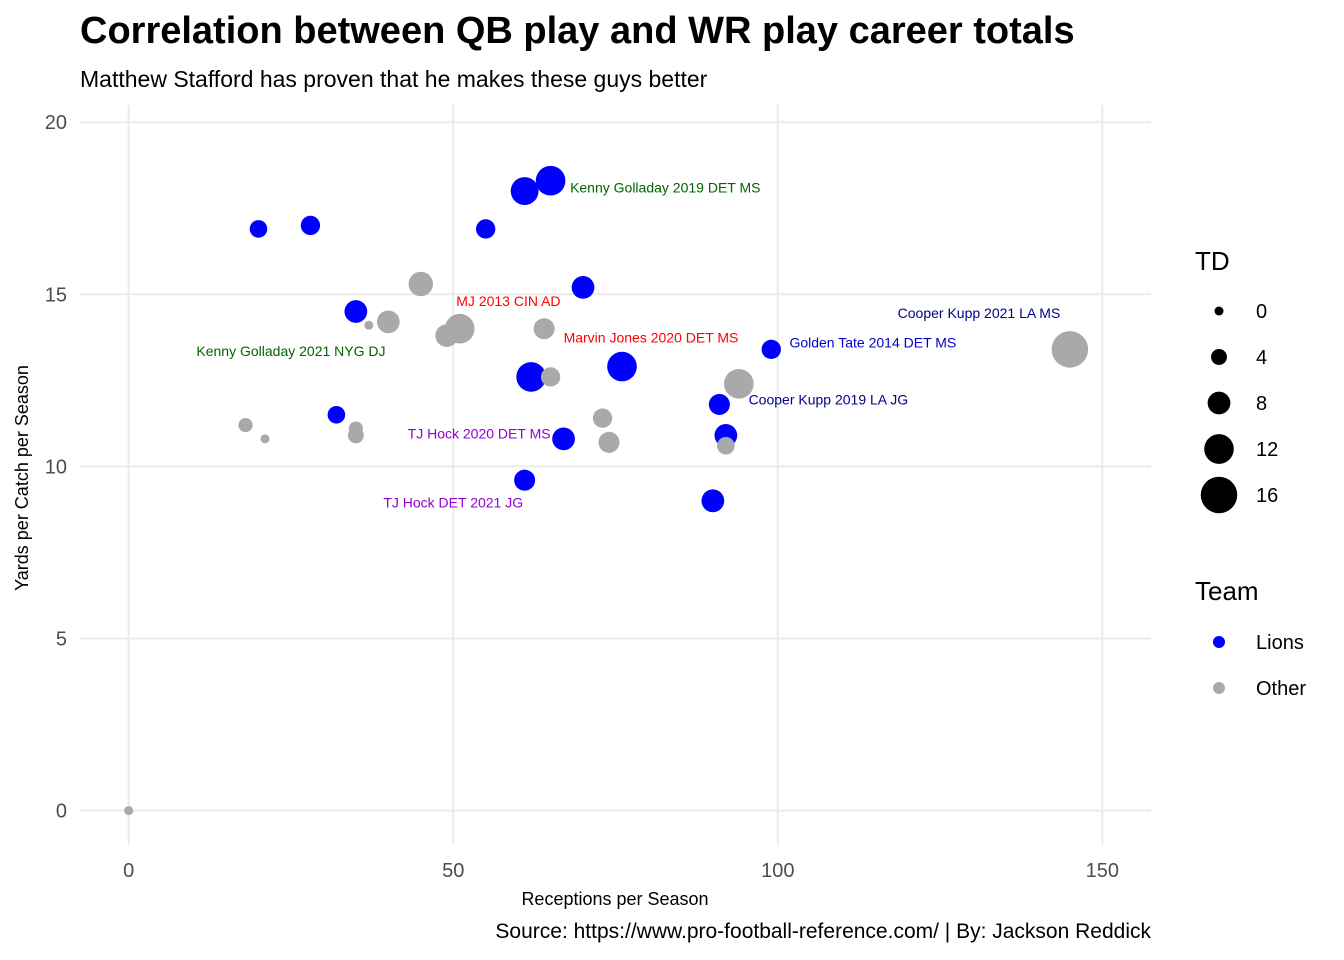 This screenshot has width=1344, height=960. Describe the element at coordinates (453, 871) in the screenshot. I see `x-tick-label: 50` at that location.